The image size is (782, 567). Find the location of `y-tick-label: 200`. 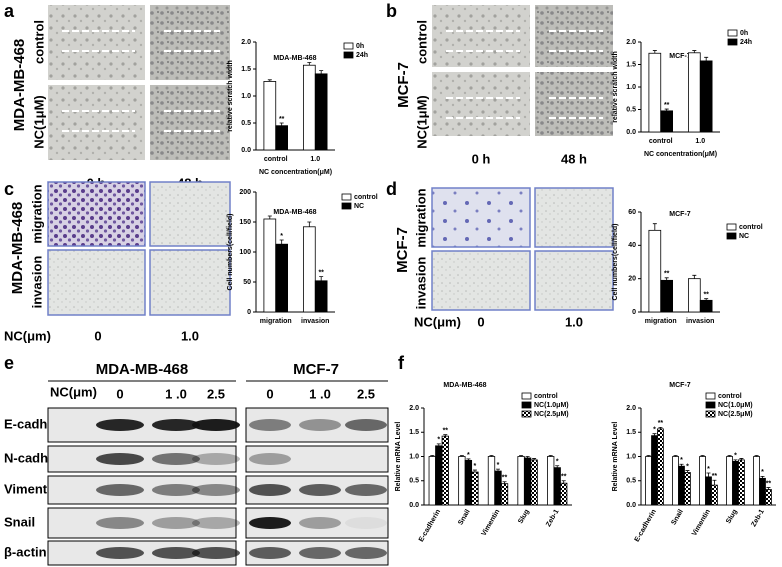

y-tick-label: 200 is located at coordinates (245, 192).